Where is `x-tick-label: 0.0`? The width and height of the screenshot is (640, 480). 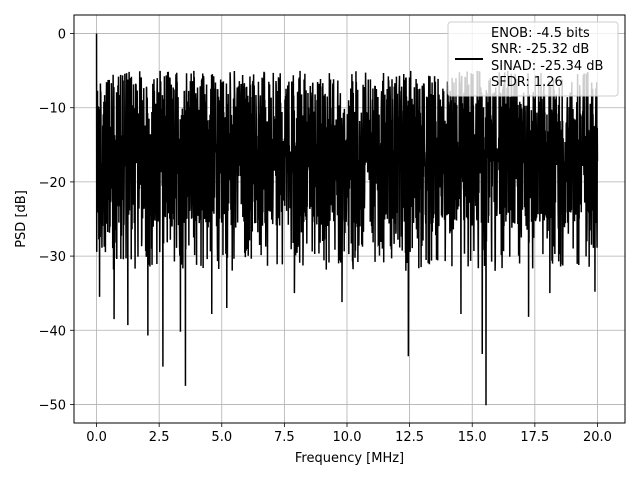 x-tick-label: 0.0 is located at coordinates (96, 437).